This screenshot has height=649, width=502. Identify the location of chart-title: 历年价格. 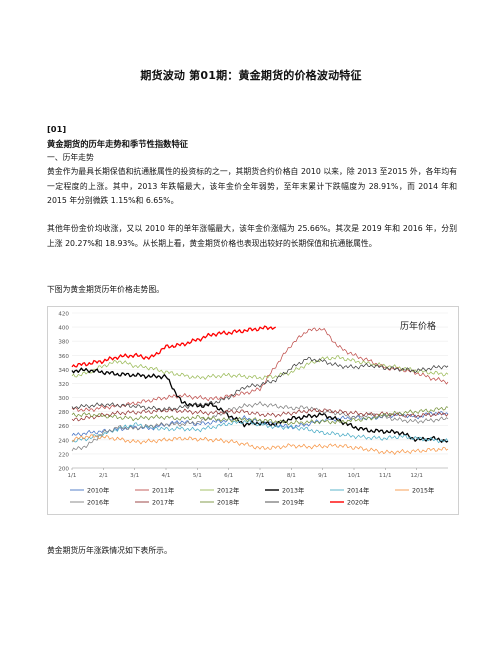
(418, 326).